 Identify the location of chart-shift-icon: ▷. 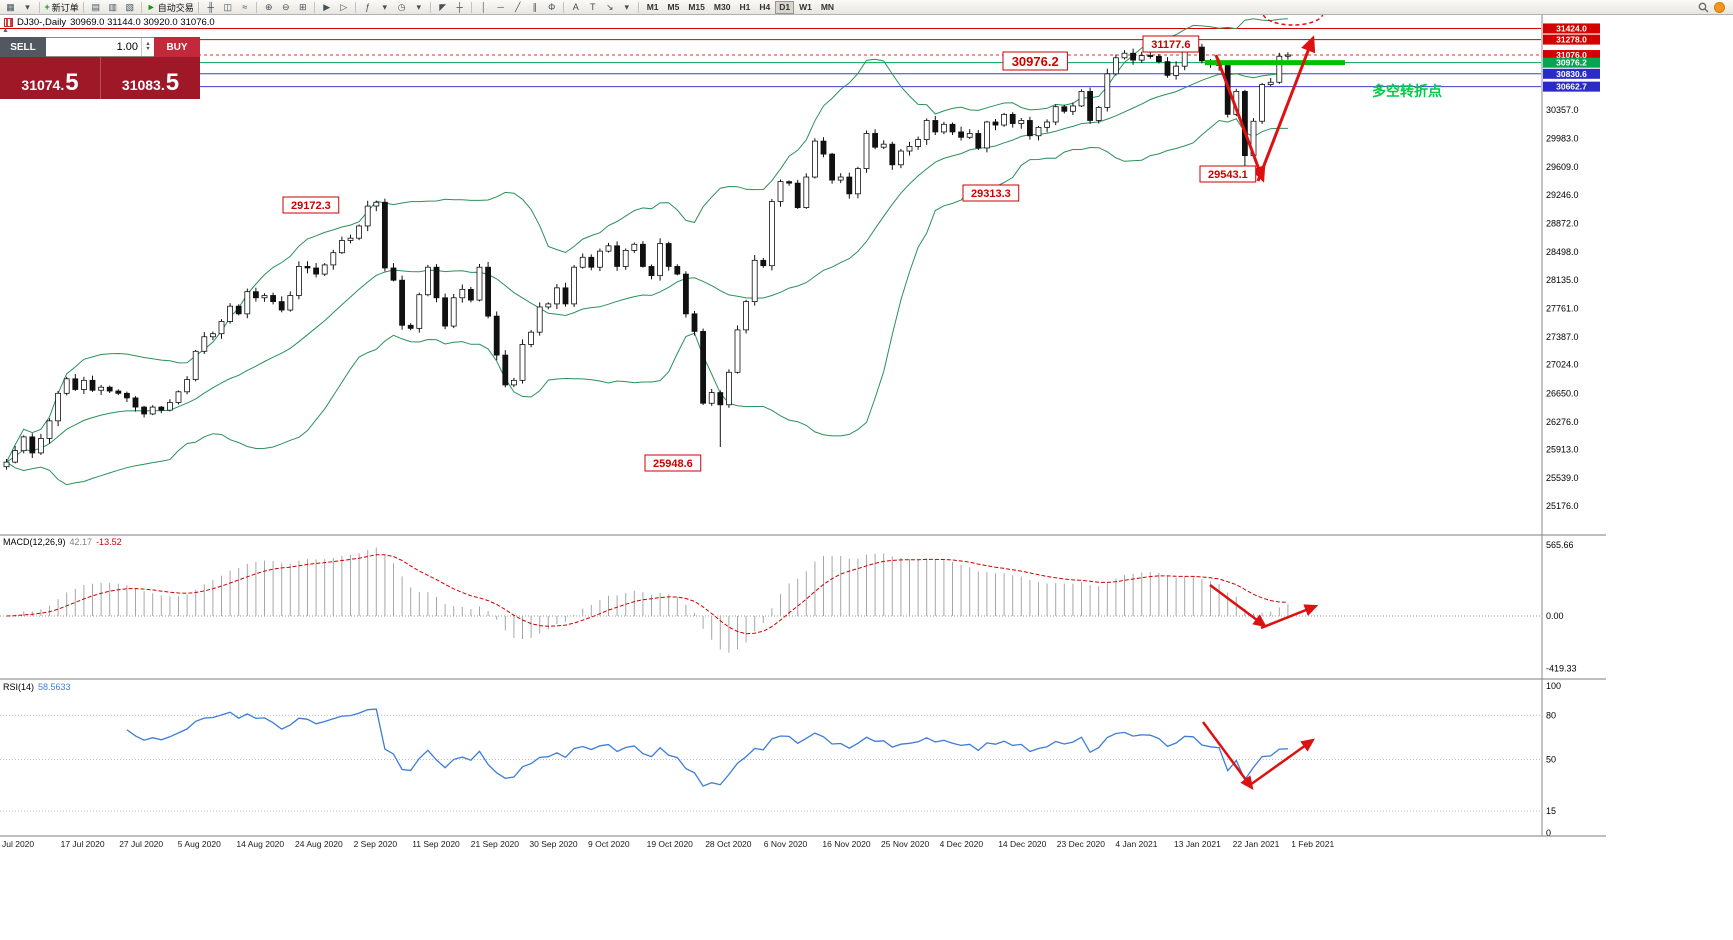
(344, 6).